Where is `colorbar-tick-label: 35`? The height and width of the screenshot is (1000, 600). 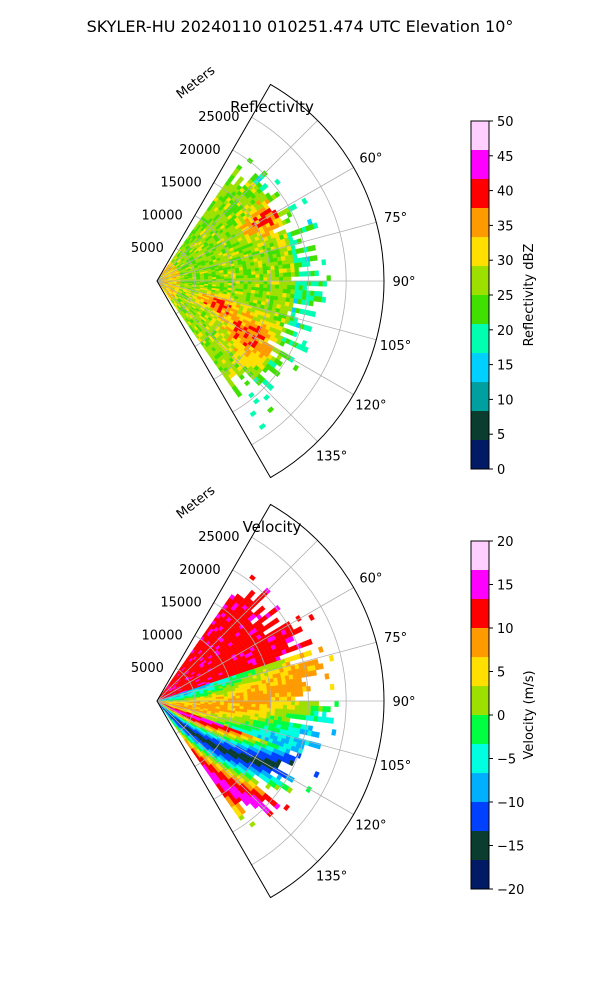
colorbar-tick-label: 35 is located at coordinates (505, 226).